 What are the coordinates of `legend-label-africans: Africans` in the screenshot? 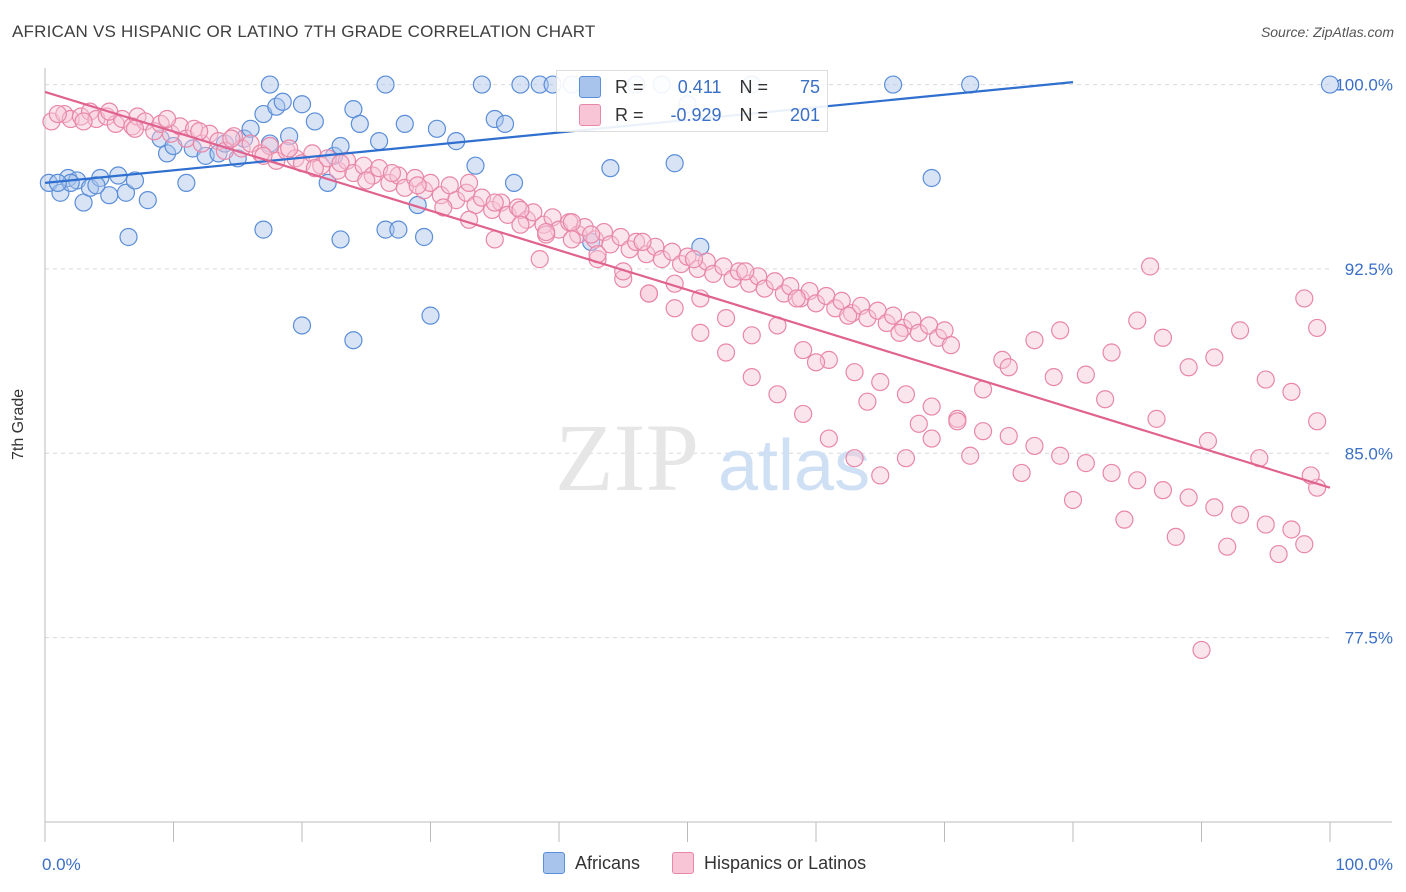 It's located at (608, 862).